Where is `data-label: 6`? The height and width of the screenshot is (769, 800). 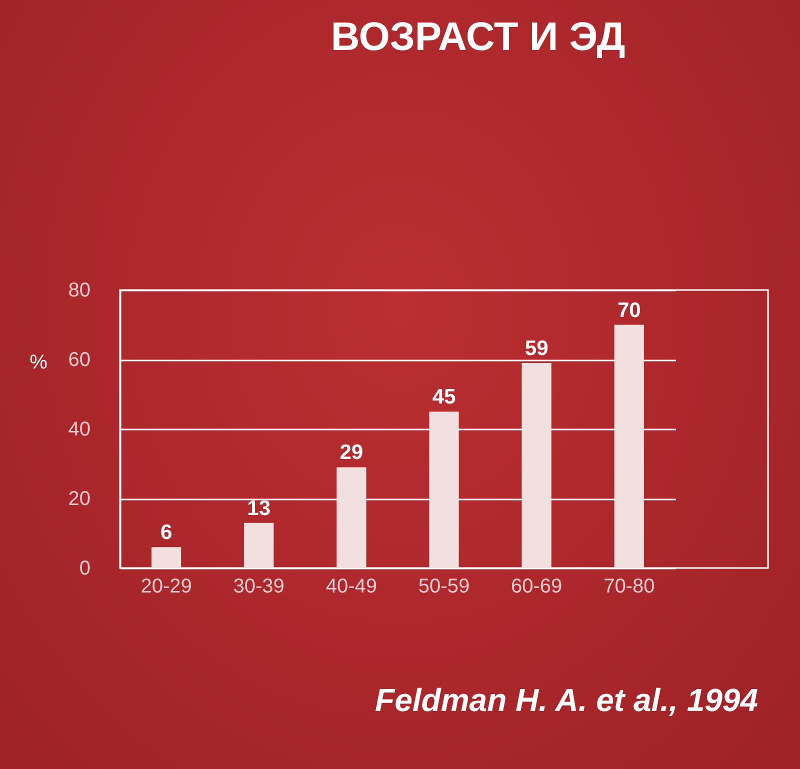 data-label: 6 is located at coordinates (166, 532).